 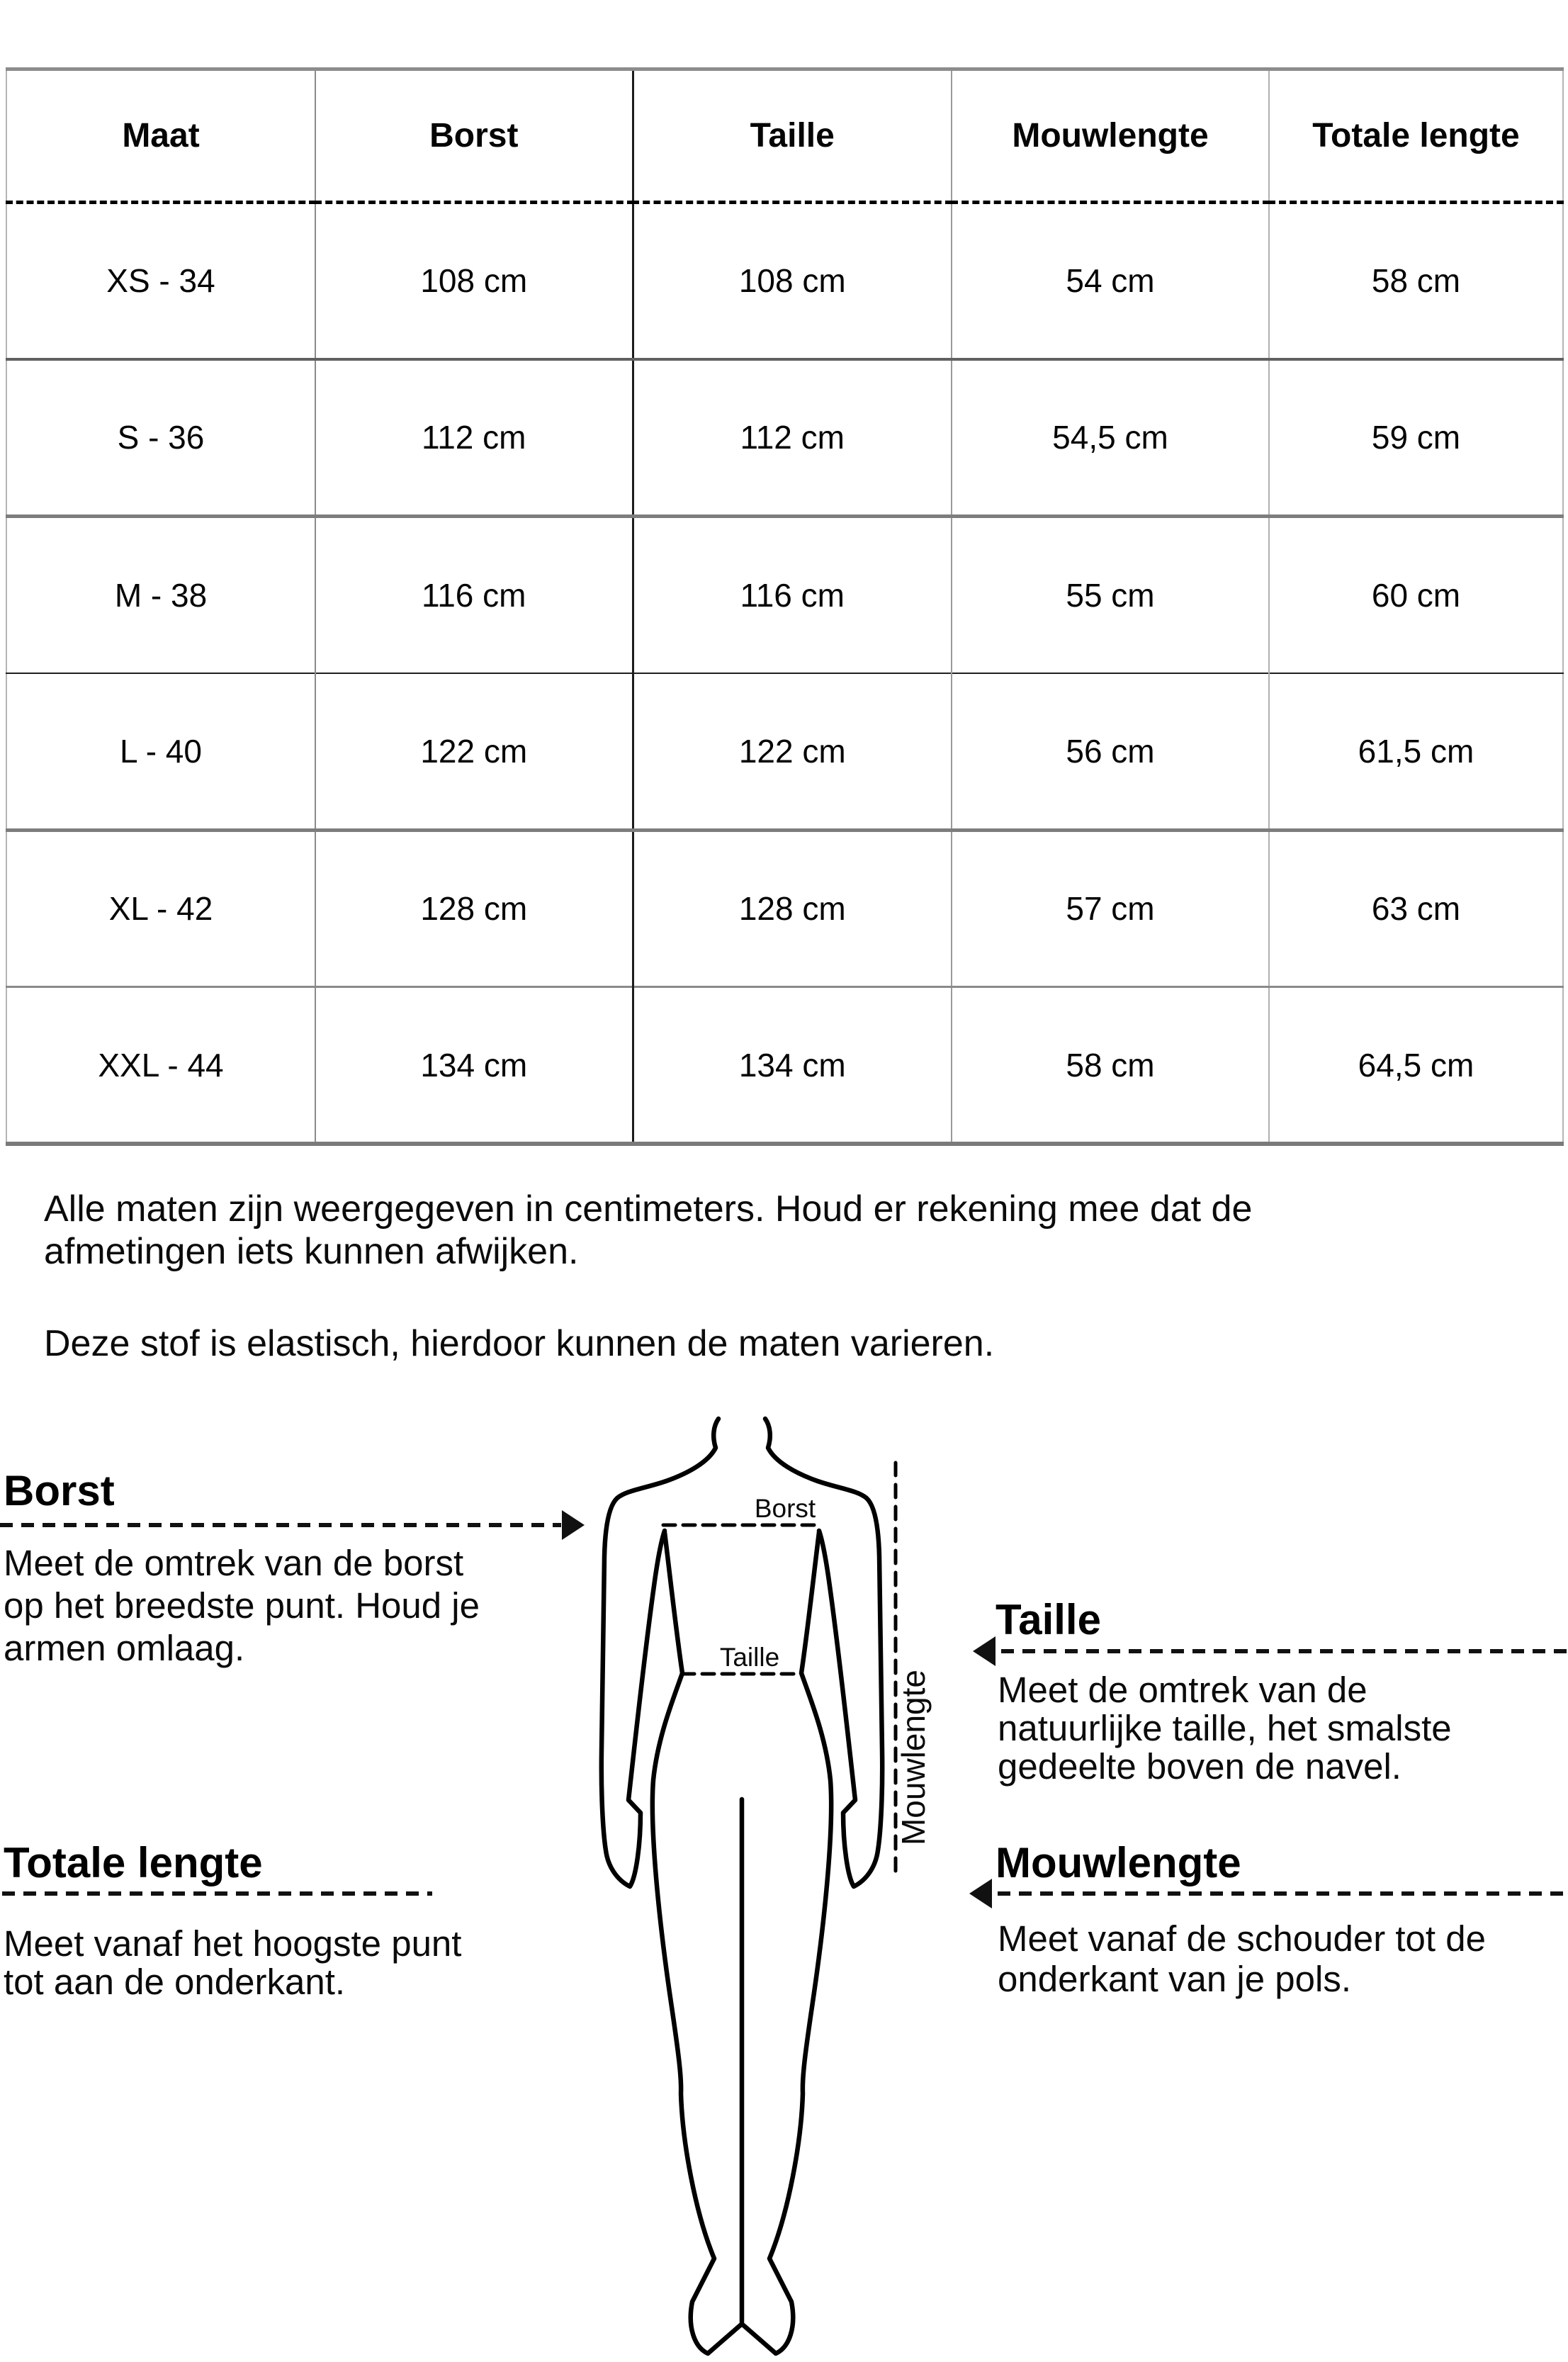 What do you see at coordinates (161, 752) in the screenshot?
I see `cell-maat: L - 40` at bounding box center [161, 752].